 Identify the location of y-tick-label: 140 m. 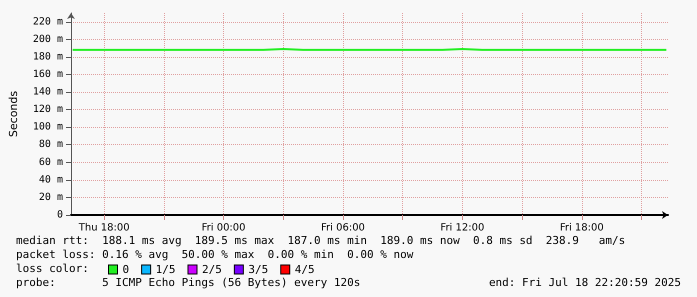
(47, 92).